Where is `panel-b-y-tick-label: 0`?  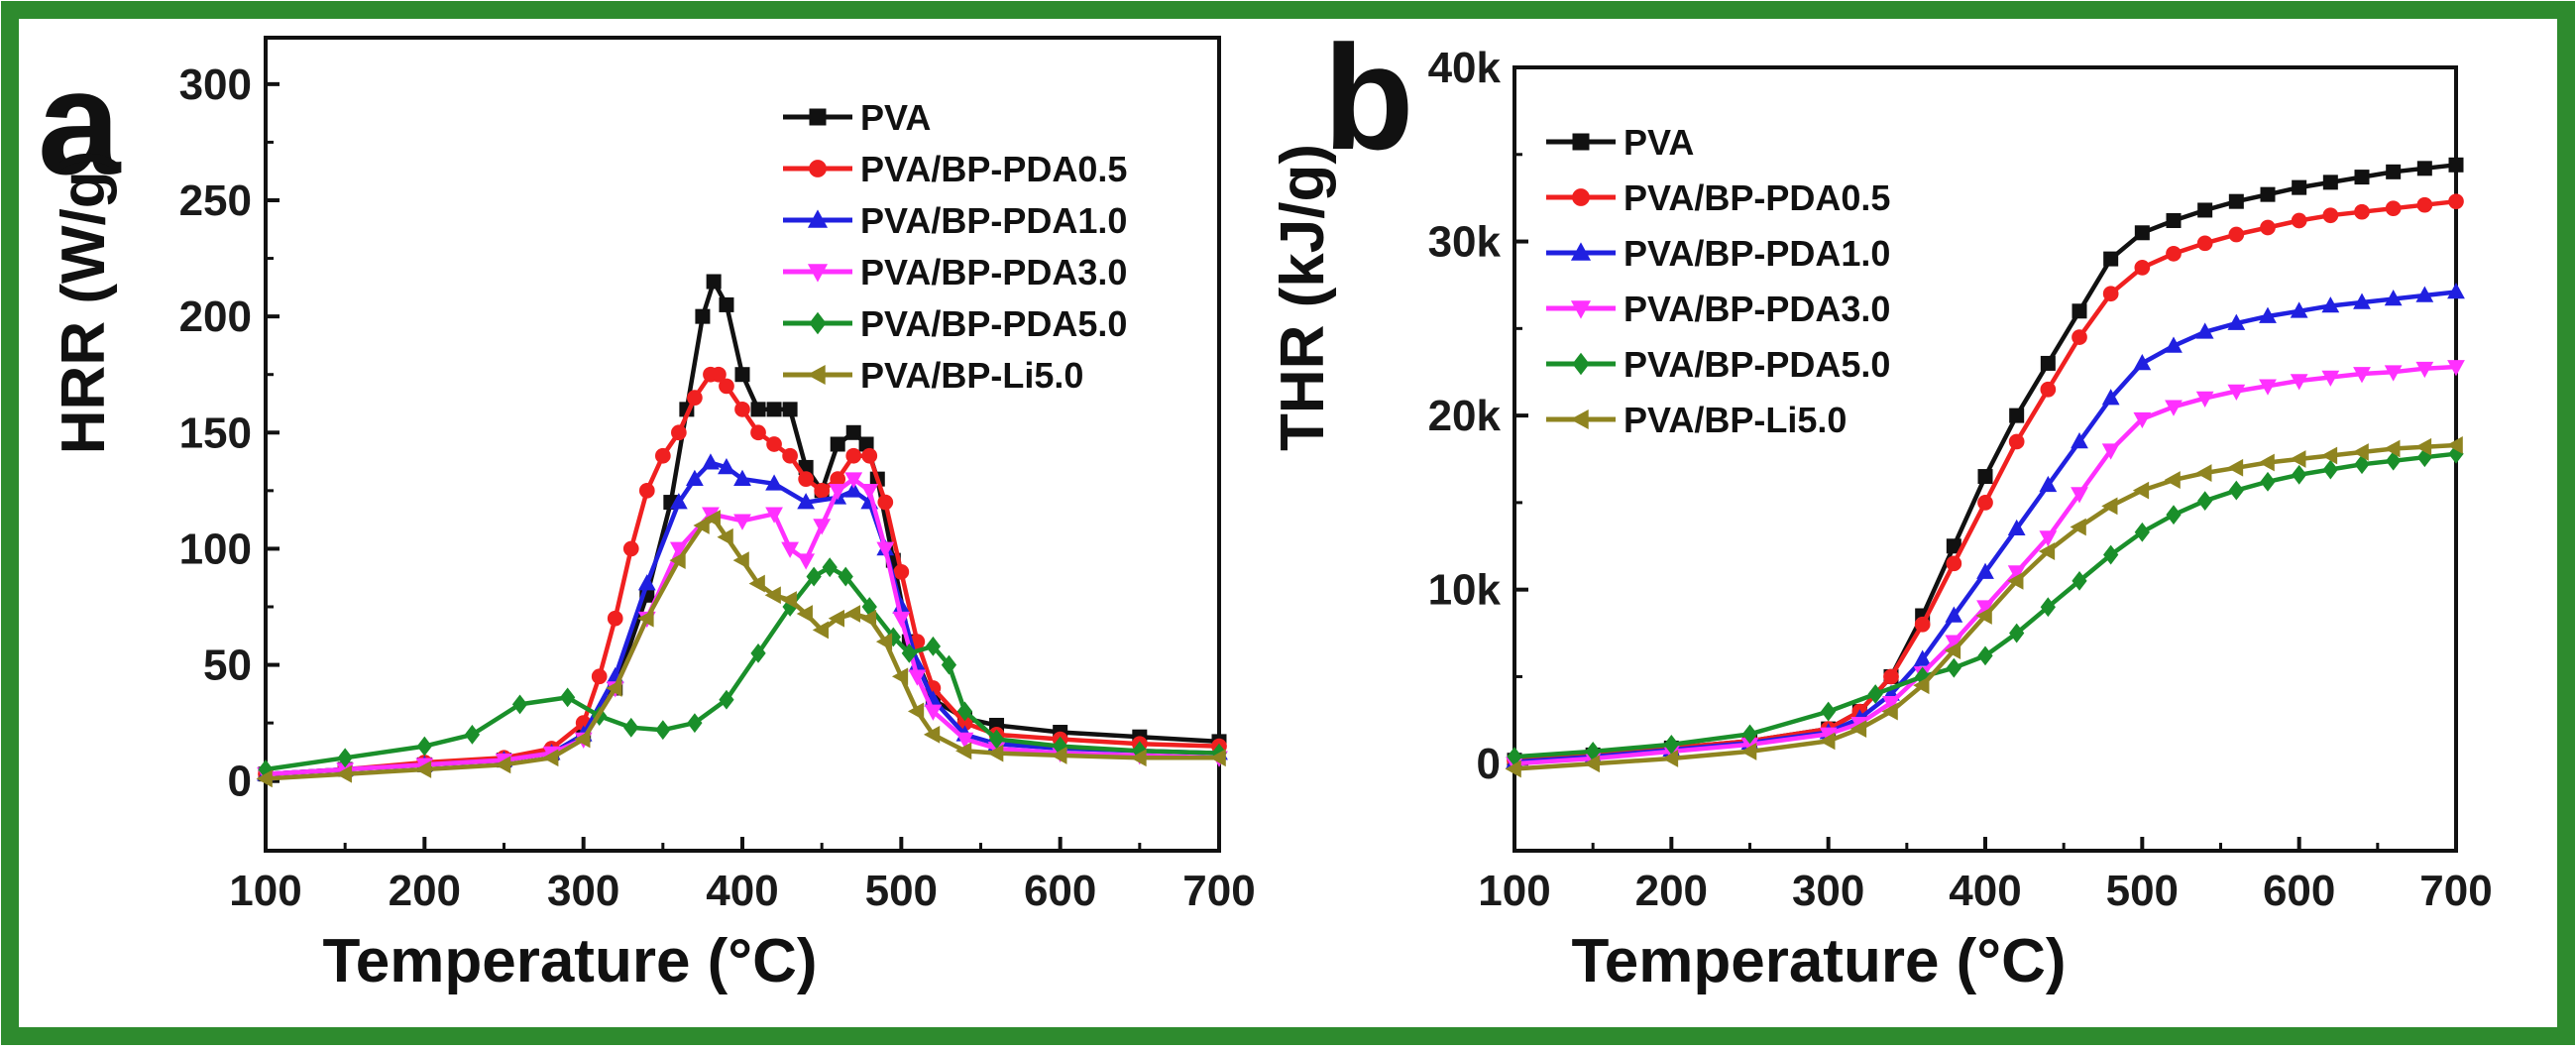
panel-b-y-tick-label: 0 is located at coordinates (1489, 764).